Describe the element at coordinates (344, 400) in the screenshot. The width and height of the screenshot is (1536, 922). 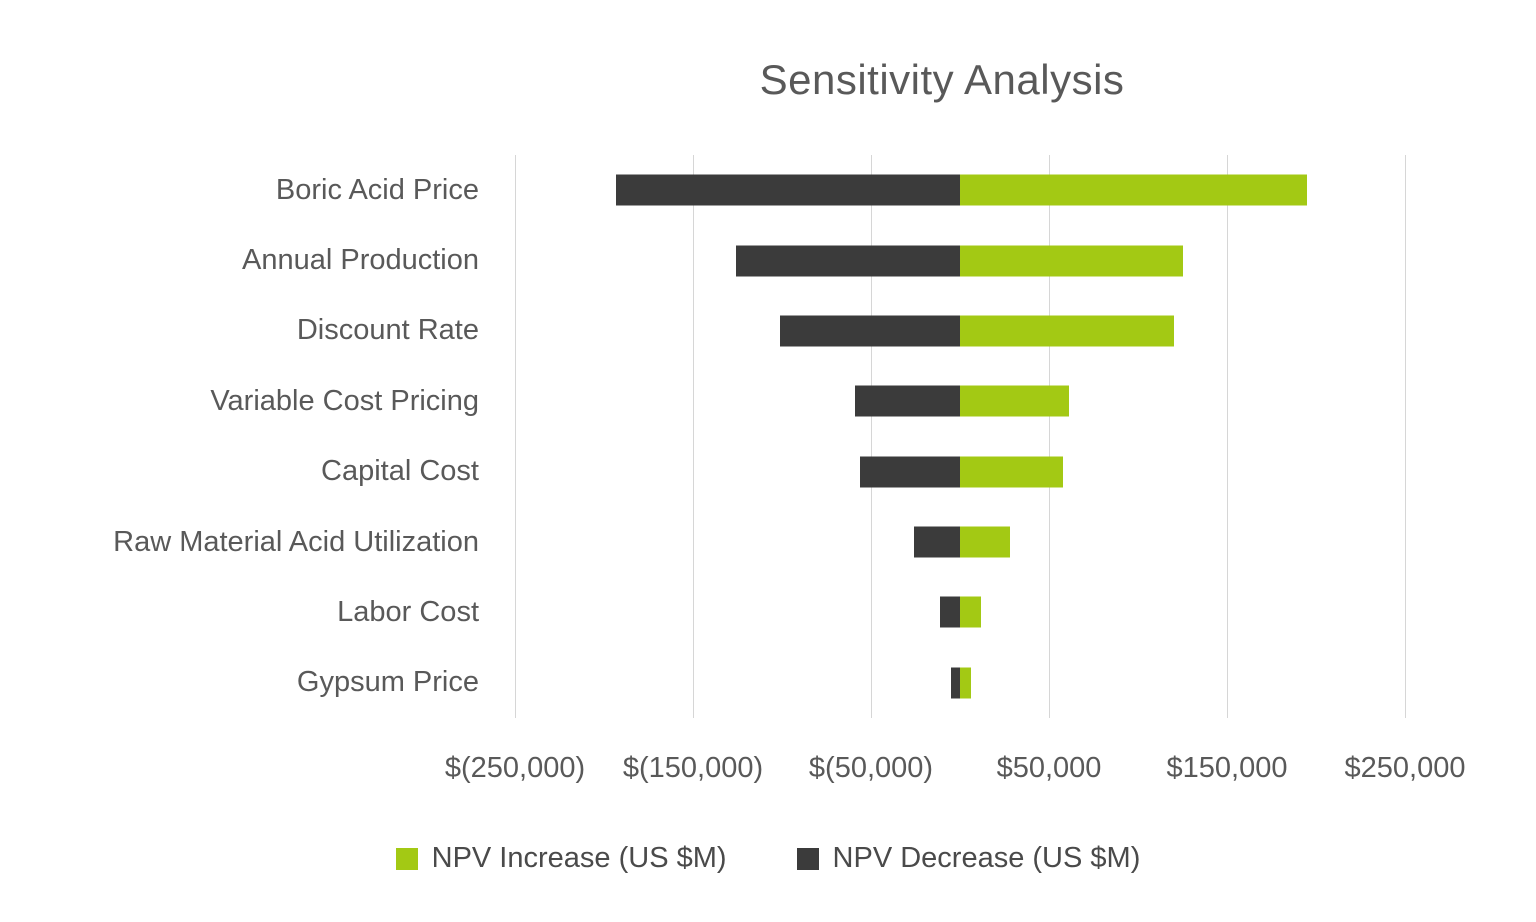
I see `category-label: Variable Cost Pricing` at that location.